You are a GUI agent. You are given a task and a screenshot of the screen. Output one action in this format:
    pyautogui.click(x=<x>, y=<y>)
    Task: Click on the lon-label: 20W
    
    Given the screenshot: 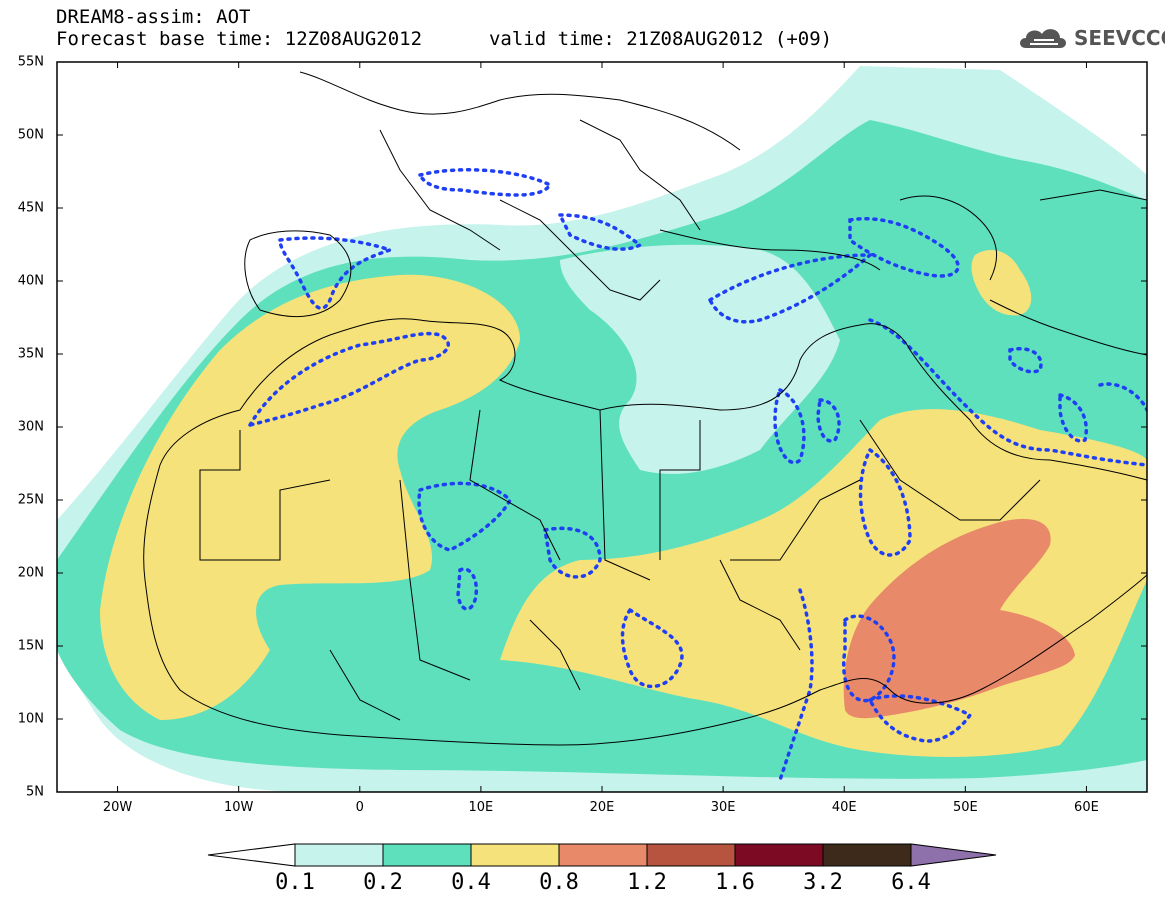 What is the action you would take?
    pyautogui.click(x=117, y=807)
    